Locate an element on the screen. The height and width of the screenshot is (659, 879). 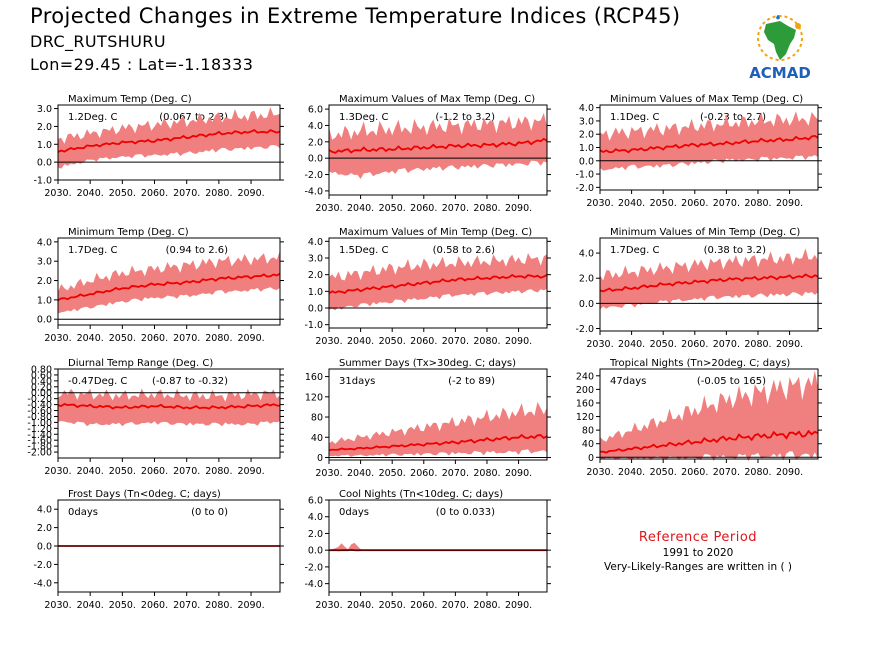
y-tick-label: 0.20 is located at coordinates (41, 387).